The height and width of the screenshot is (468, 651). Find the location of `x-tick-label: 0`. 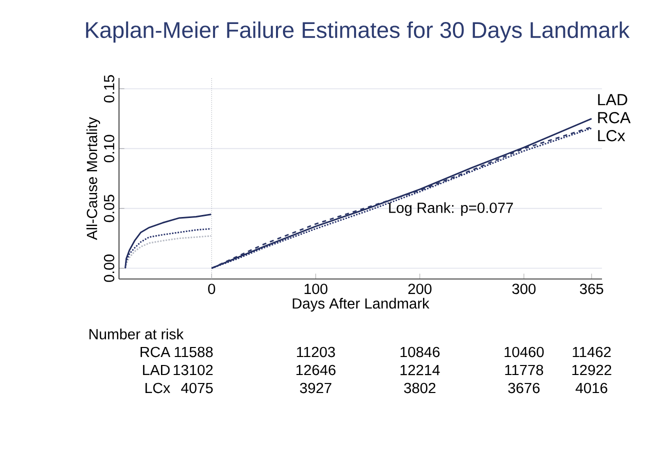

x-tick-label: 0 is located at coordinates (212, 289).